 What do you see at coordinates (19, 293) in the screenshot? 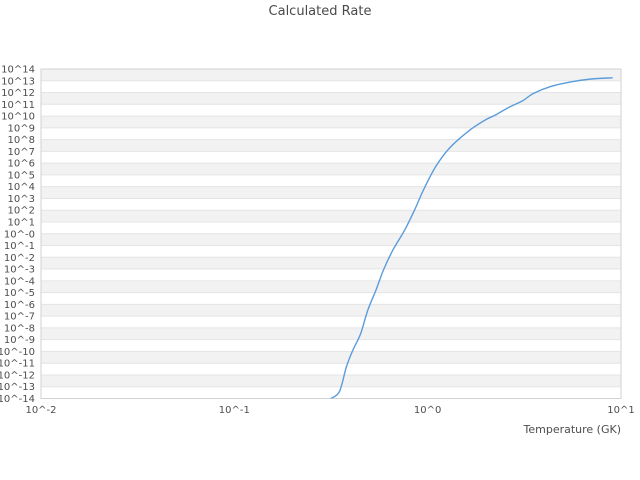
I see `y-tick-label: 10^-5` at bounding box center [19, 293].